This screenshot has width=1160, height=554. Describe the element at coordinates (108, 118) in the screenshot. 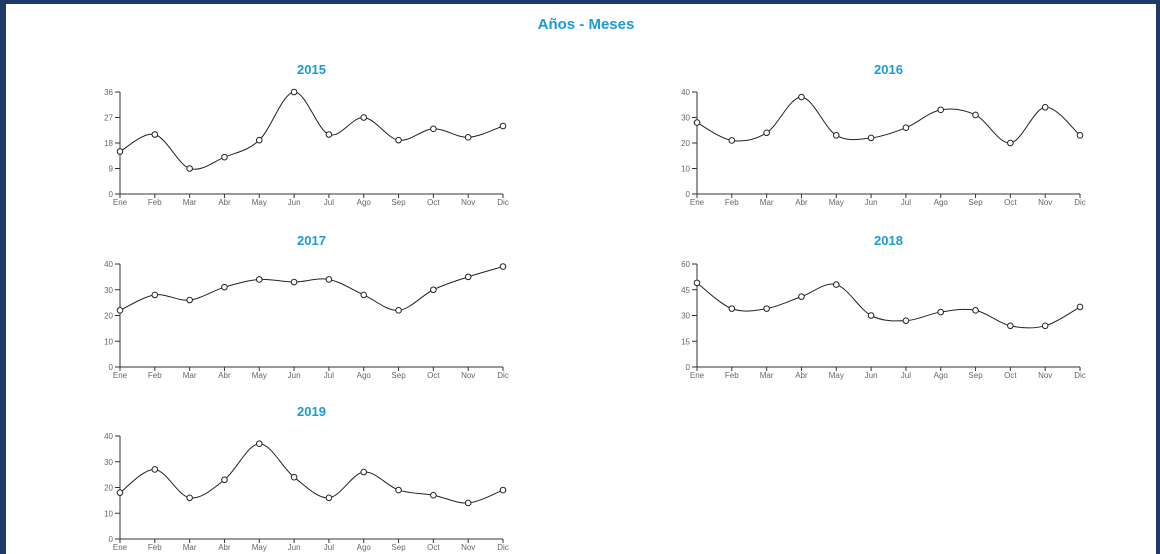

I see `y-tick-label: 27` at that location.